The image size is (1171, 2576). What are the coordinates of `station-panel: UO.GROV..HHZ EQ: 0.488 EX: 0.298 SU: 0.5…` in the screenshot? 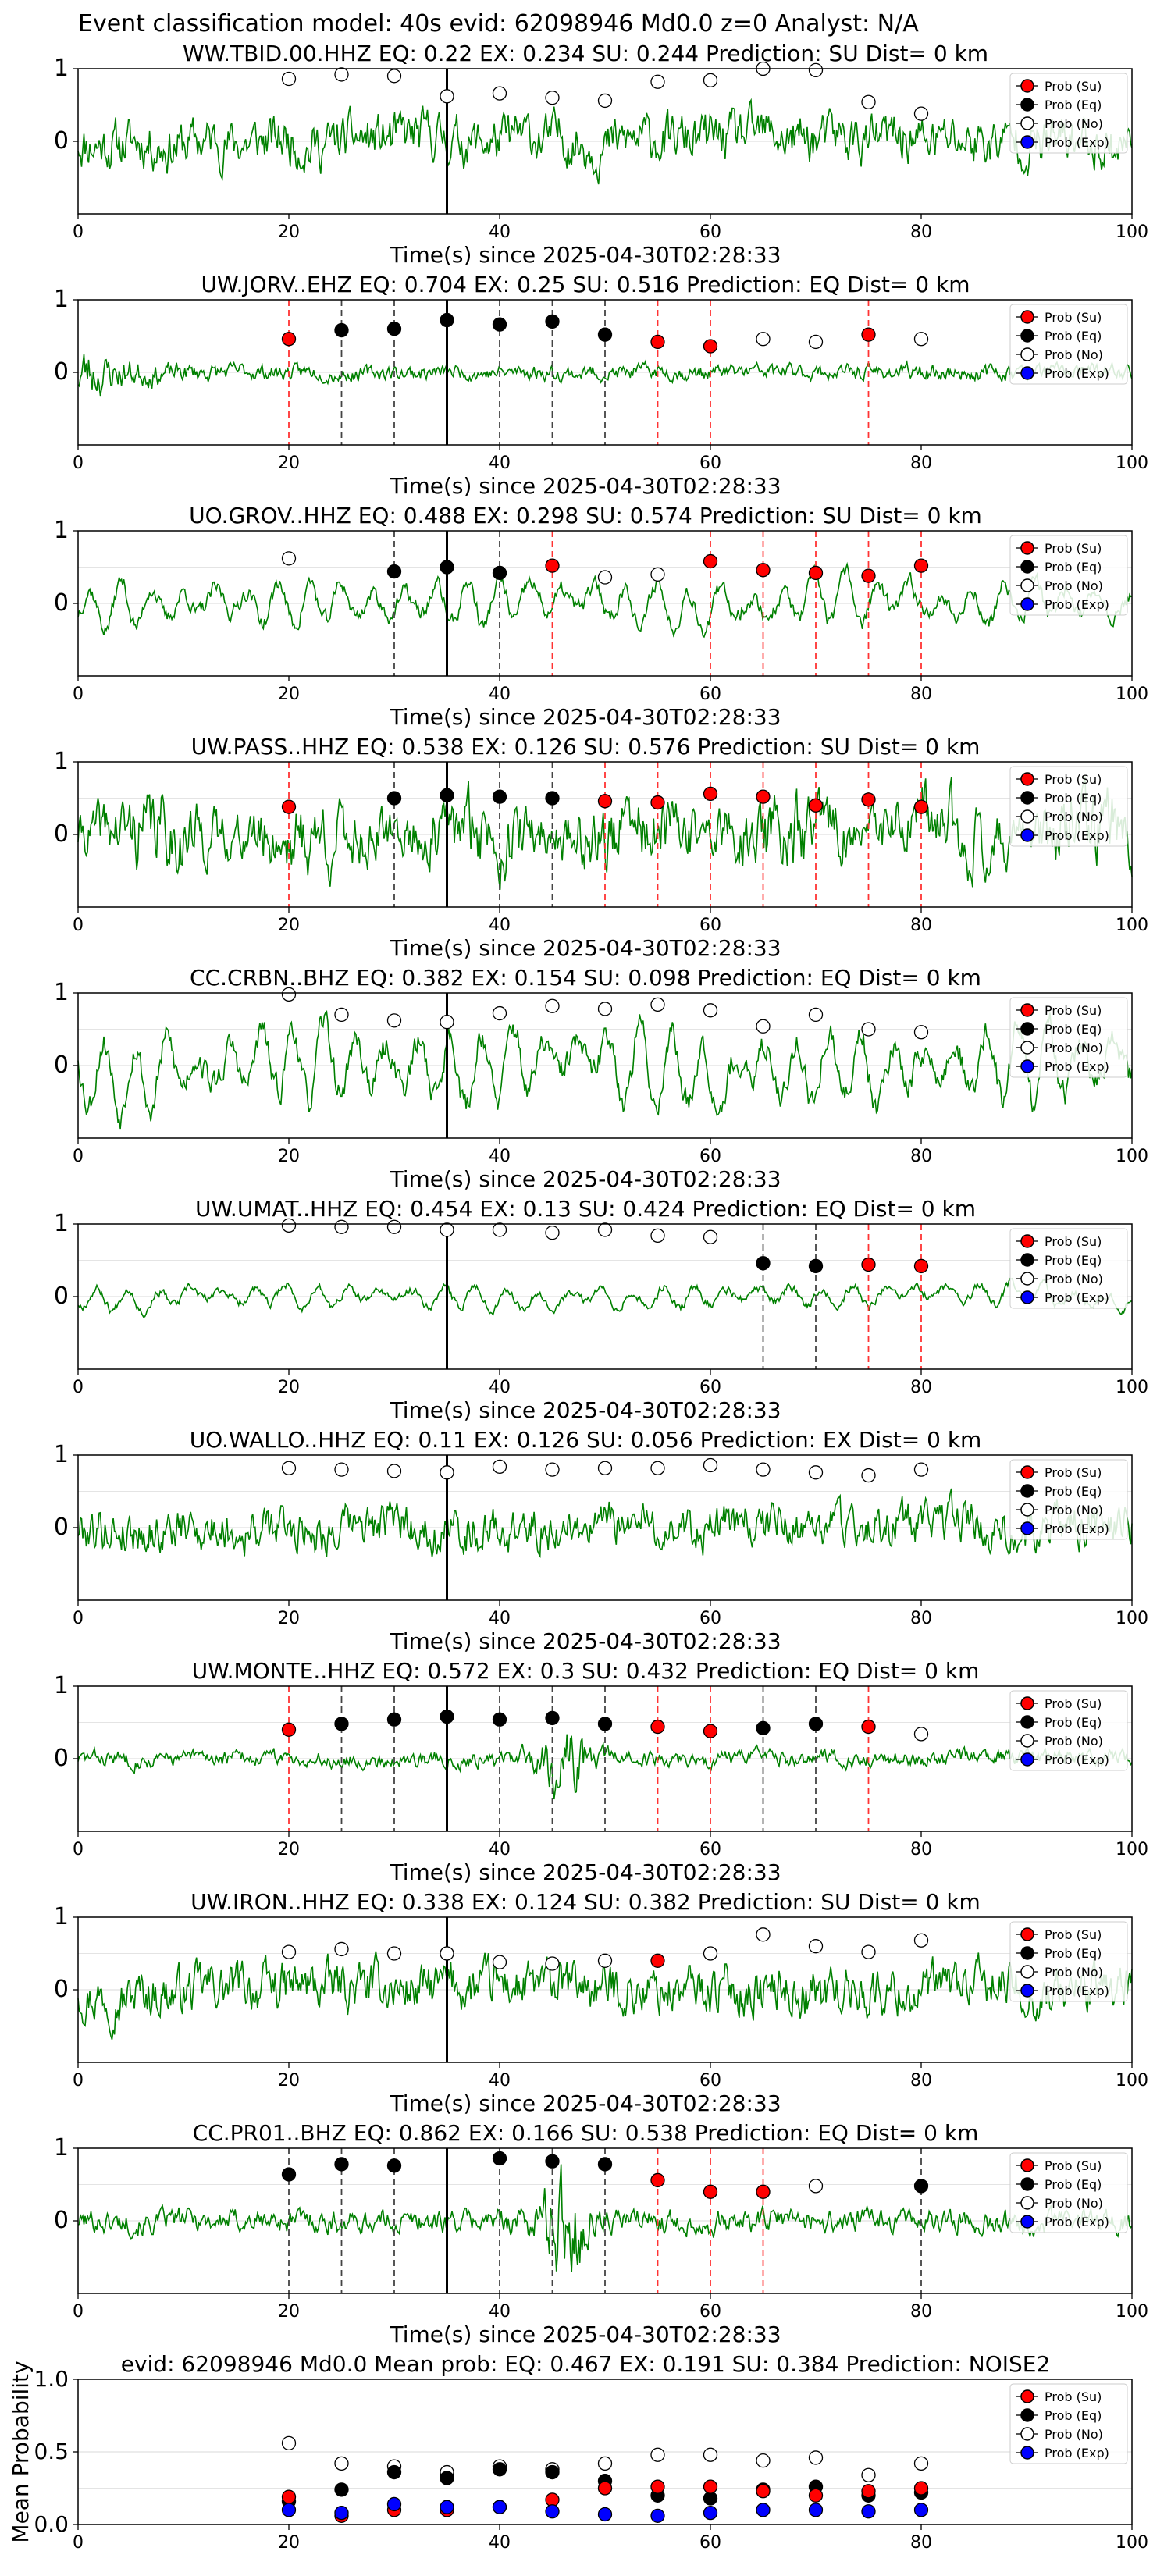 It's located at (601, 616).